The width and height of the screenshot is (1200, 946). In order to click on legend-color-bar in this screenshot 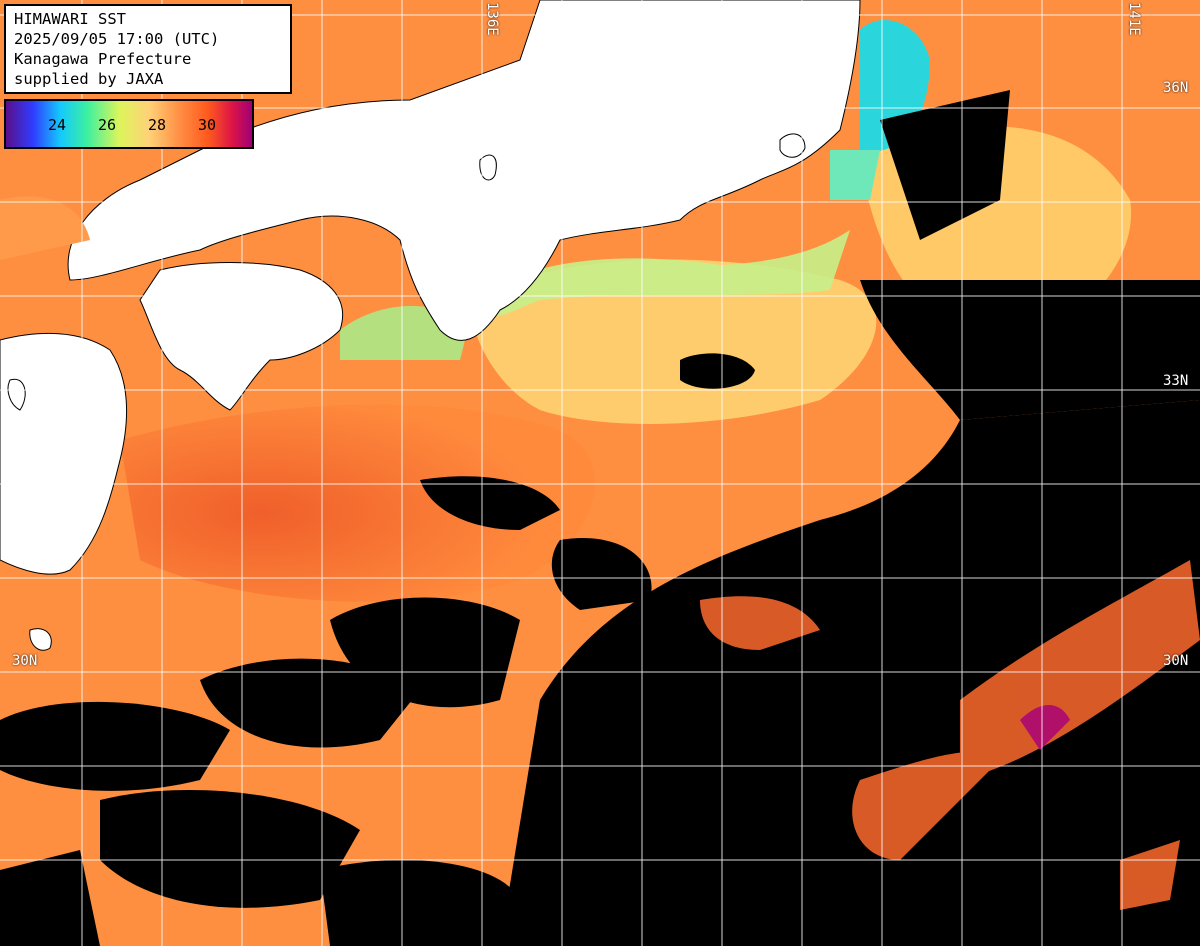, I will do `click(129, 124)`.